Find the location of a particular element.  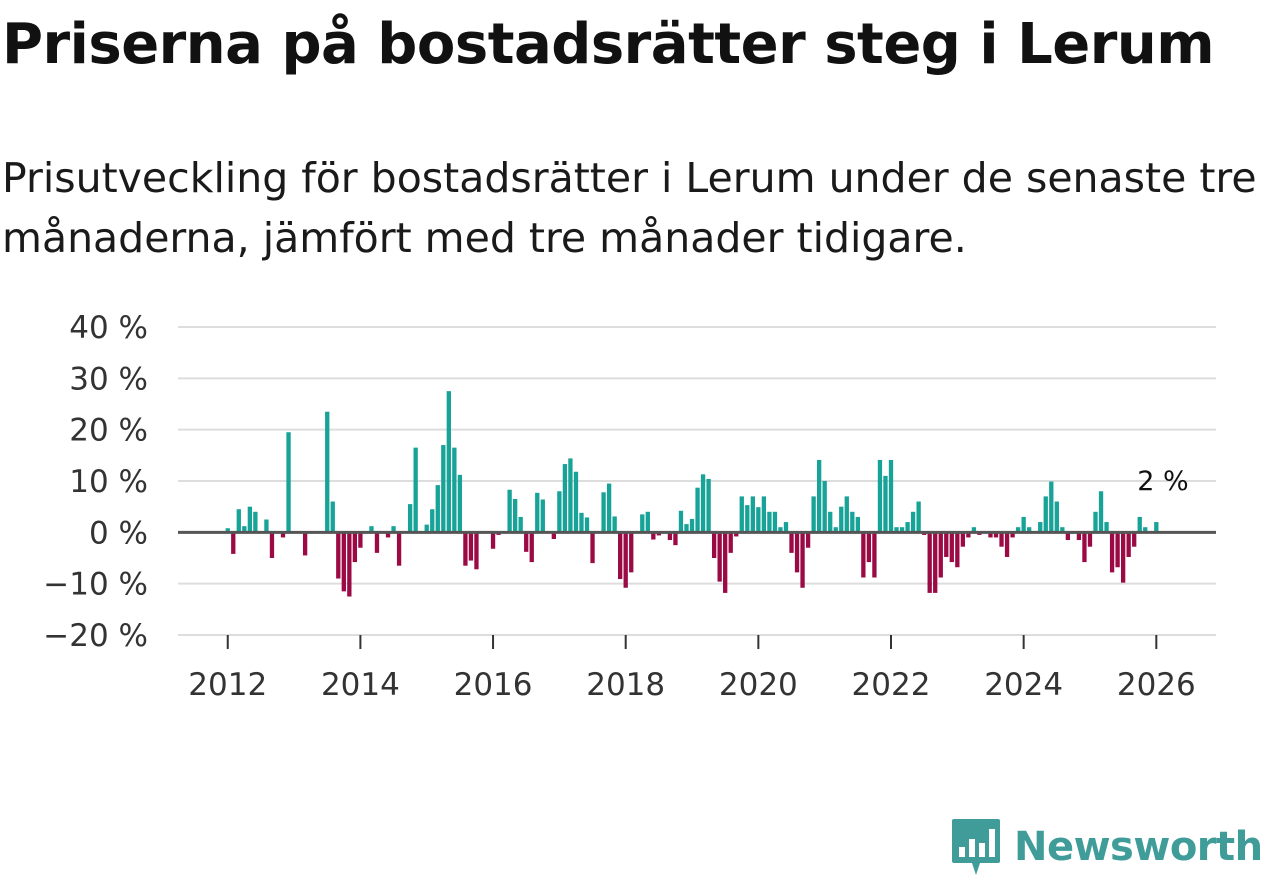

x-tick-label: 2024 is located at coordinates (1023, 685).